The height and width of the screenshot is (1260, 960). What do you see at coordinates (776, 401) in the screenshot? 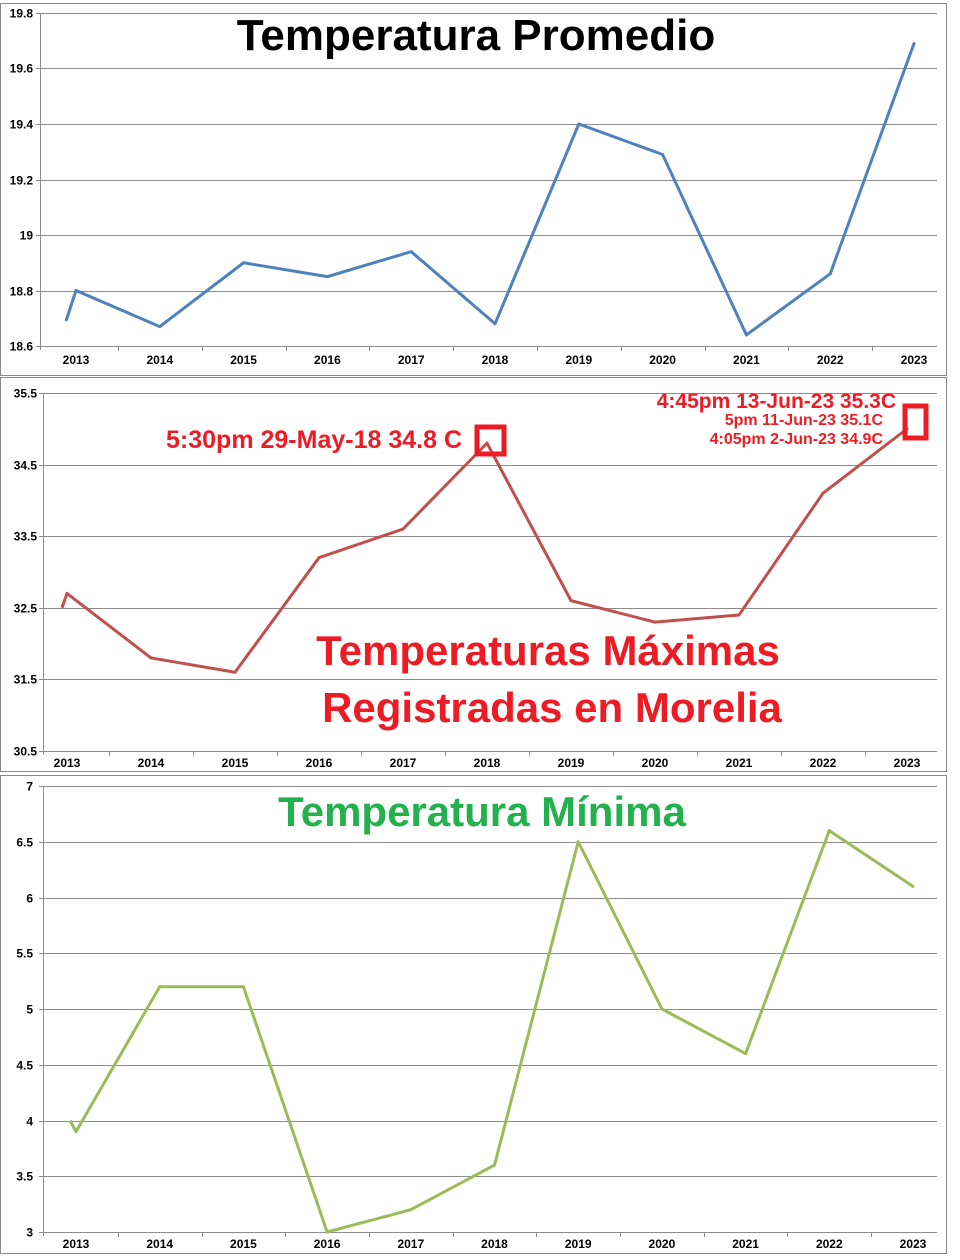
I see `annotation-2023-max: 4:45pm 13-Jun-23 35.3C` at bounding box center [776, 401].